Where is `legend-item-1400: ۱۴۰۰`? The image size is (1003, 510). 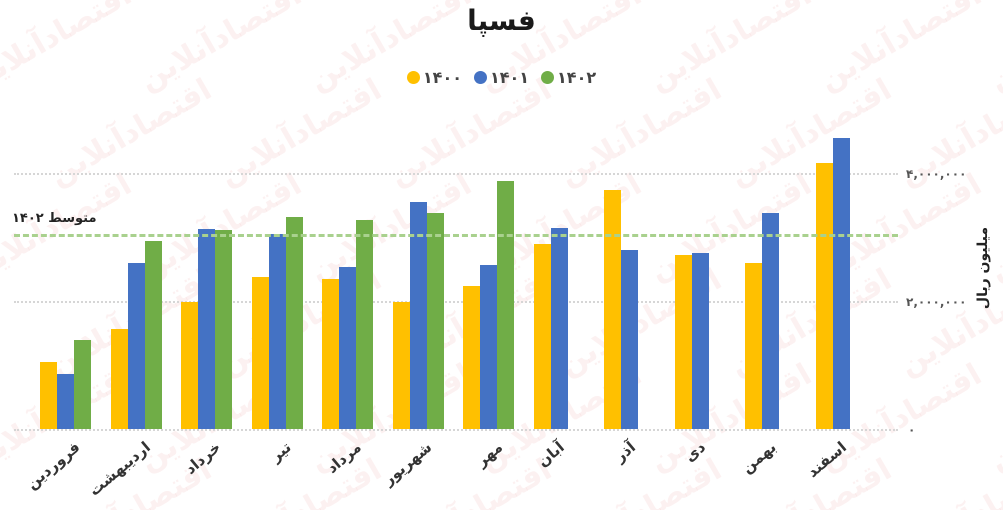
legend-item-1400: ۱۴۰۰ is located at coordinates (434, 77).